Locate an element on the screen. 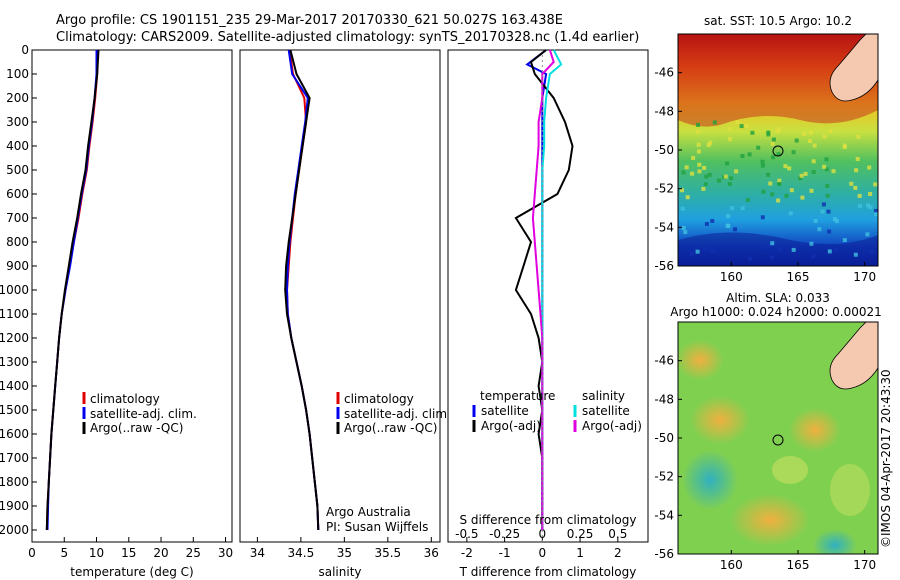 The height and width of the screenshot is (580, 900). s-tick-label: -0.25 is located at coordinates (504, 534).